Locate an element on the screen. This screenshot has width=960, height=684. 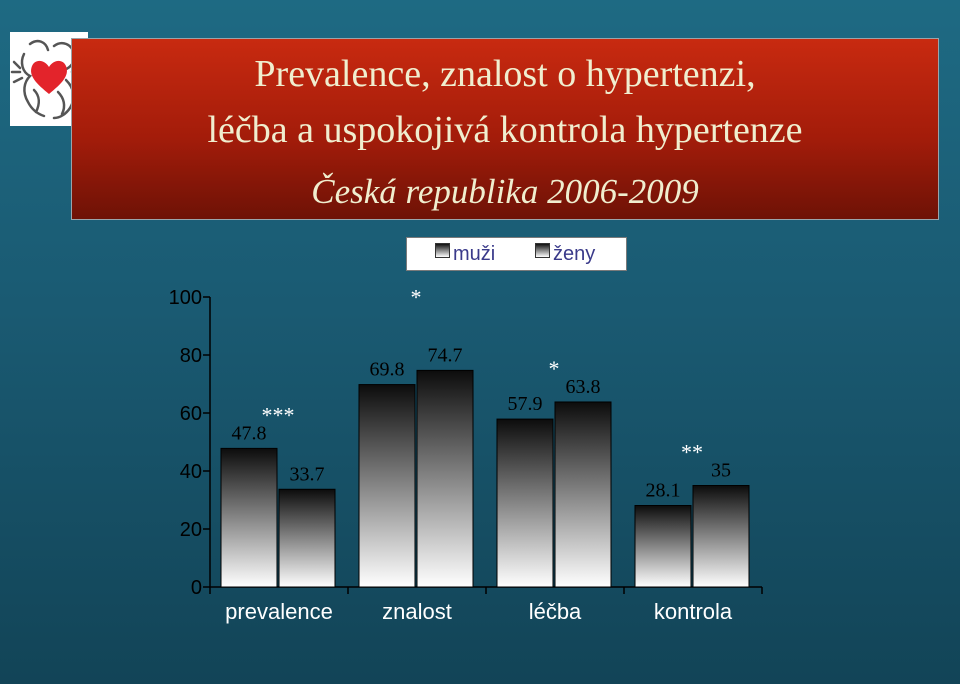
y-tick-label: 60 is located at coordinates (191, 414).